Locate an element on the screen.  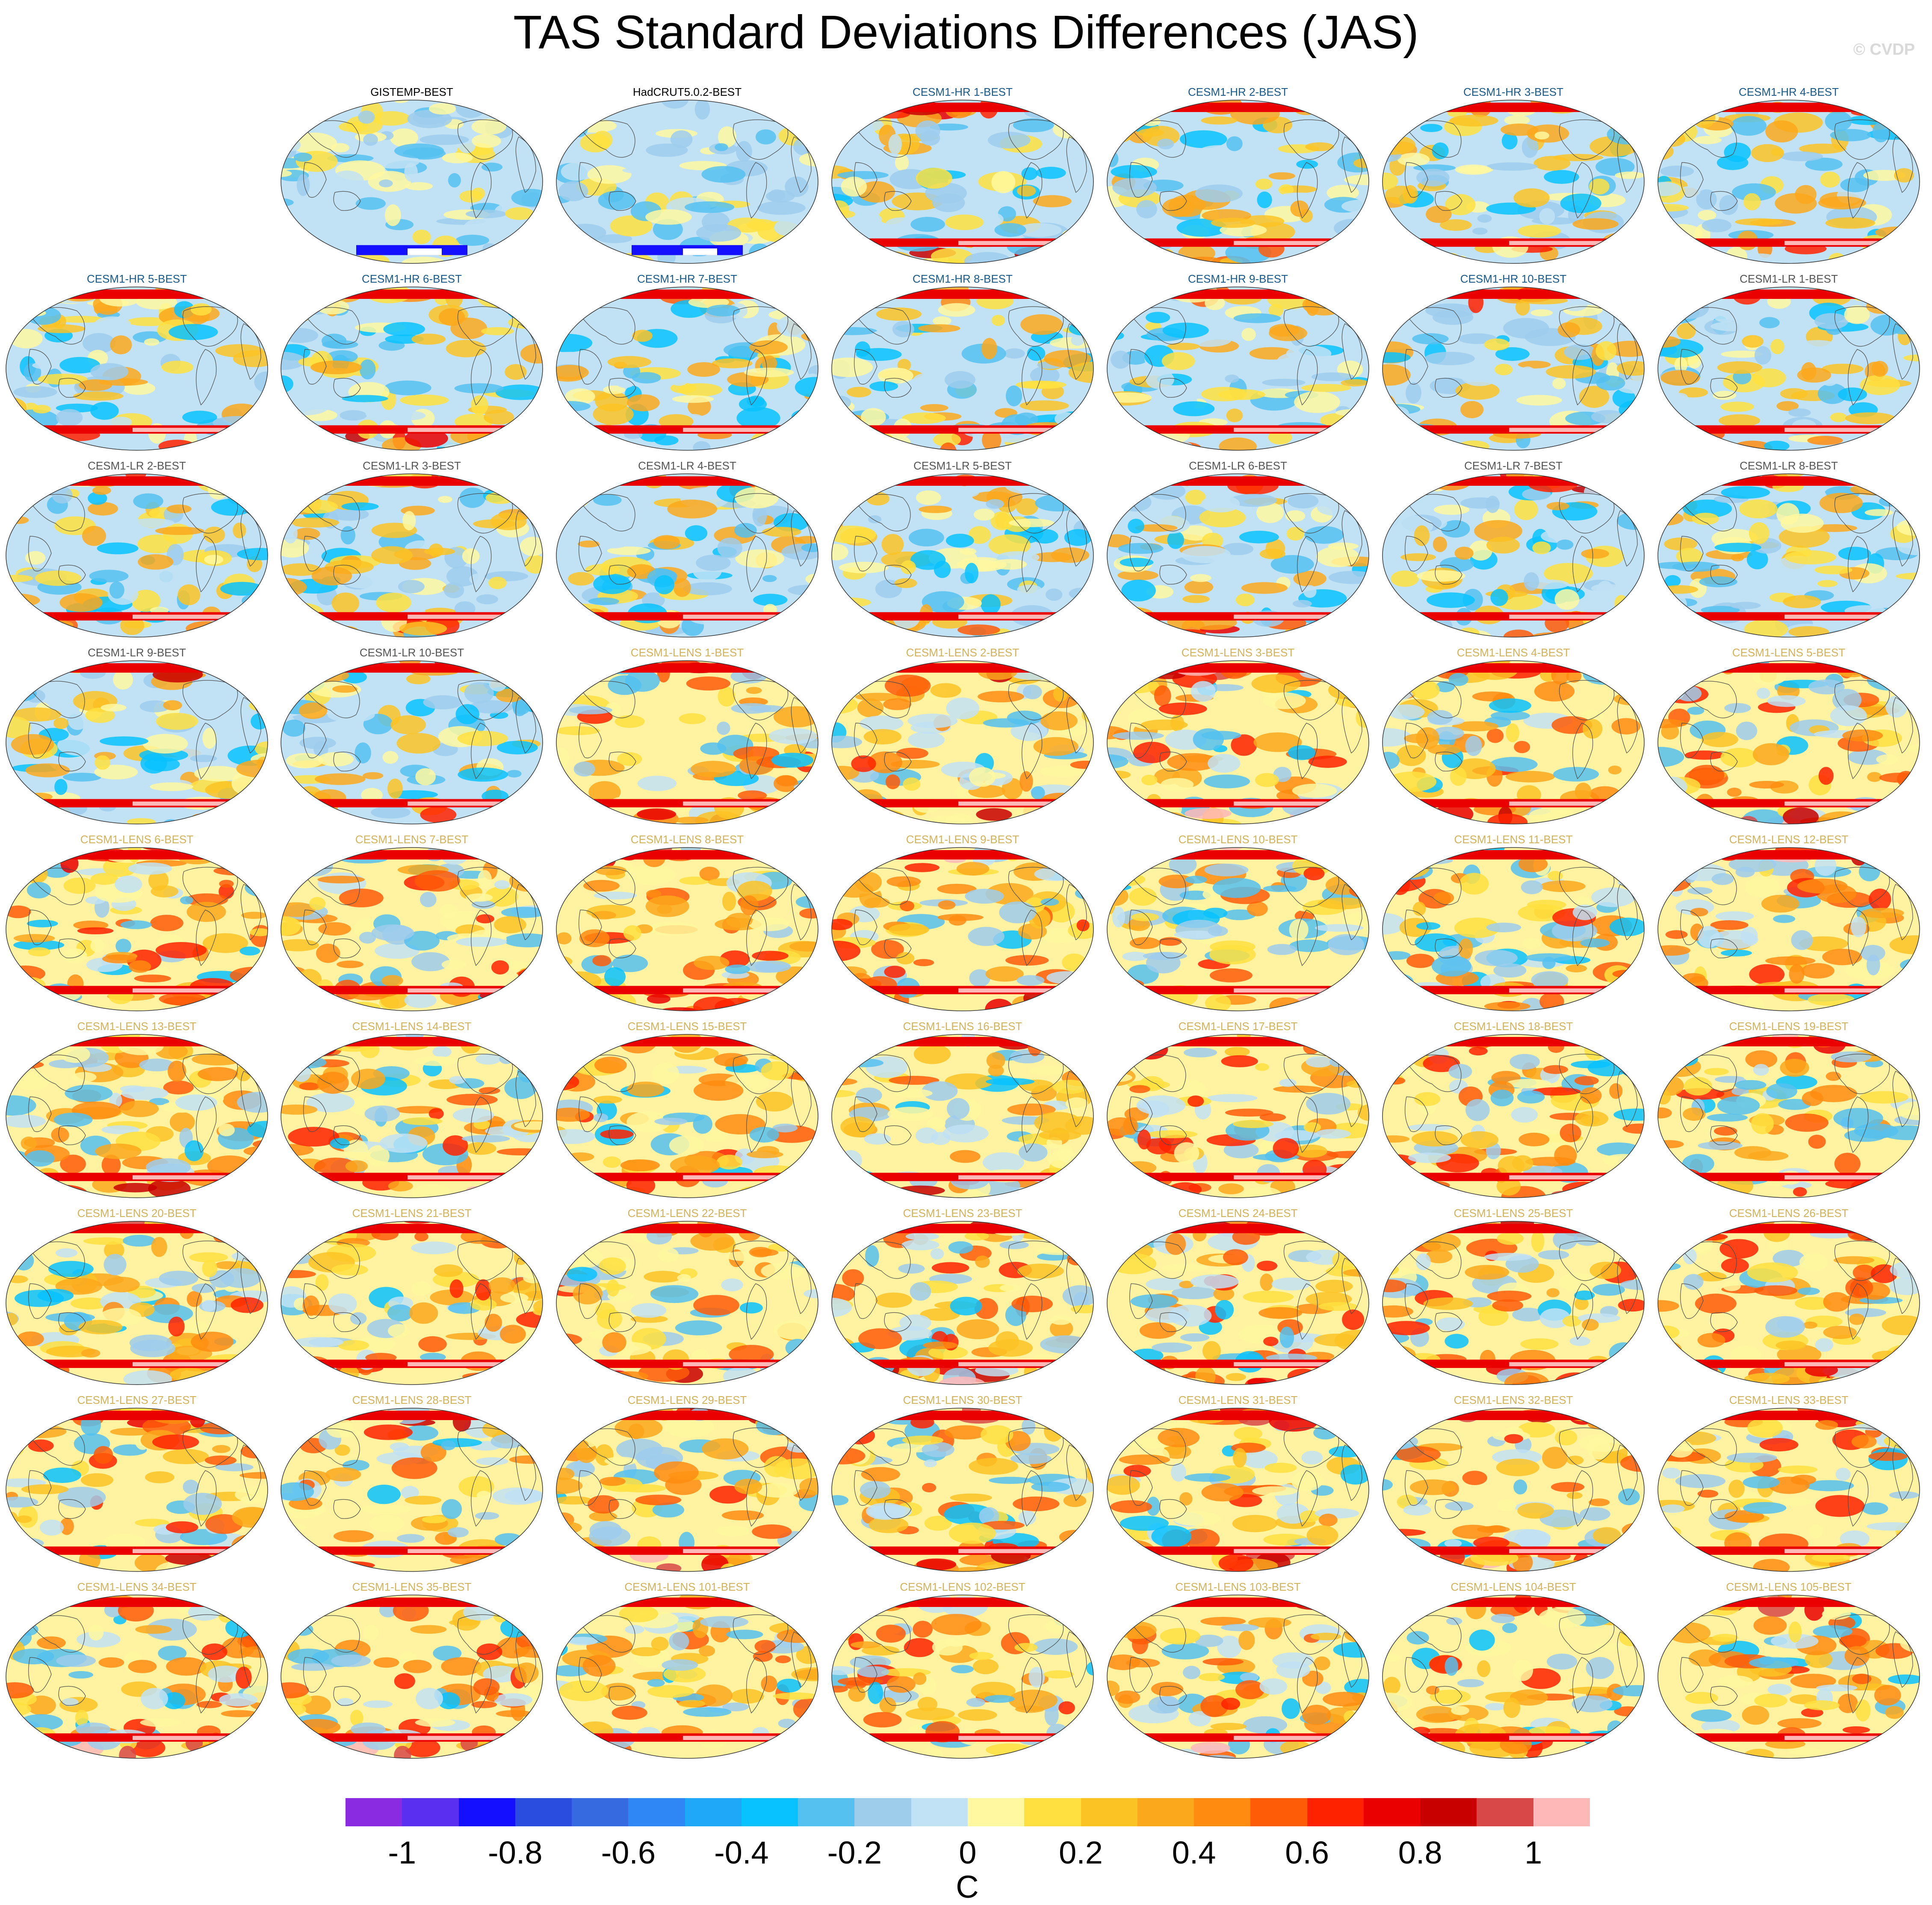
map-panel: CESM1-HR 6-BEST is located at coordinates (412, 366).